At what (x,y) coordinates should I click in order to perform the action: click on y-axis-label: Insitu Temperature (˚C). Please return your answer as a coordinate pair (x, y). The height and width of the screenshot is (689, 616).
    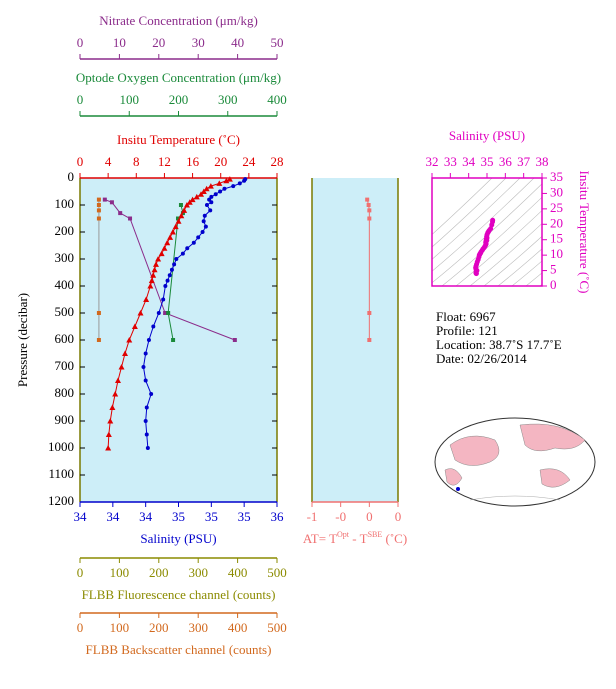
    Looking at the image, I should click on (584, 231).